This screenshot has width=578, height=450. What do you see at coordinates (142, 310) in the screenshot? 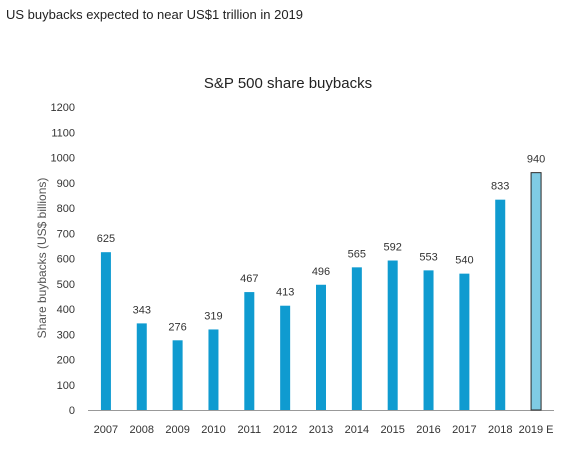
I see `data-label: 343` at bounding box center [142, 310].